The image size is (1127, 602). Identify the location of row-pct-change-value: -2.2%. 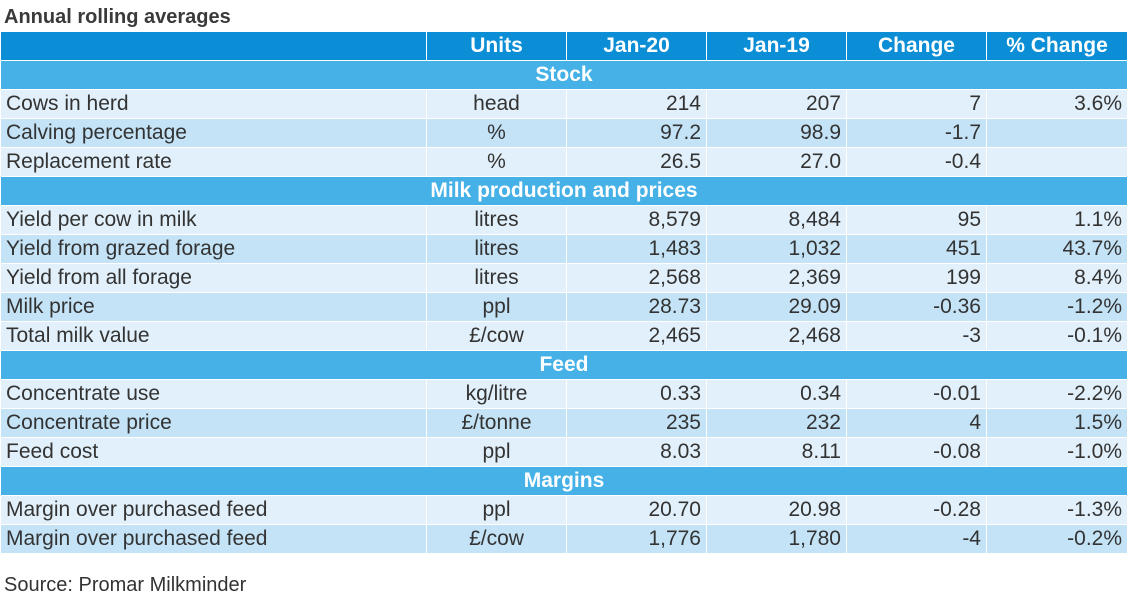
(1056, 394).